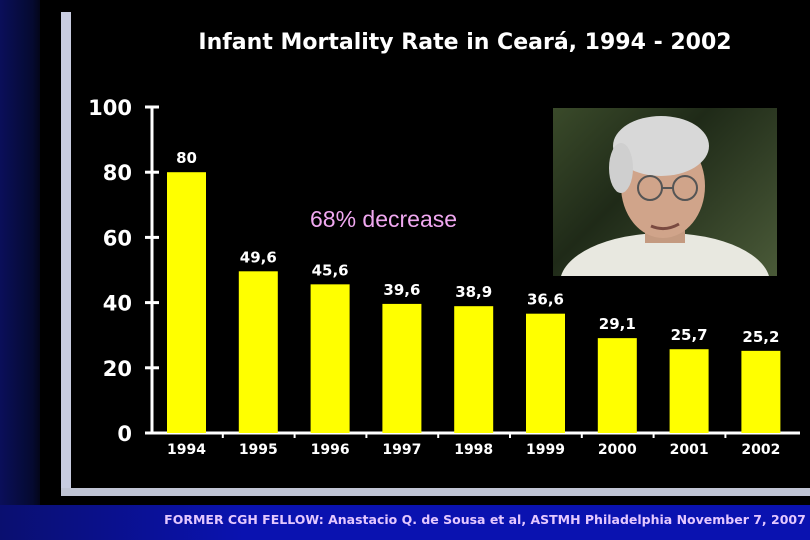 Image resolution: width=810 pixels, height=540 pixels. What do you see at coordinates (473, 450) in the screenshot?
I see `x-tick-label: 1998` at bounding box center [473, 450].